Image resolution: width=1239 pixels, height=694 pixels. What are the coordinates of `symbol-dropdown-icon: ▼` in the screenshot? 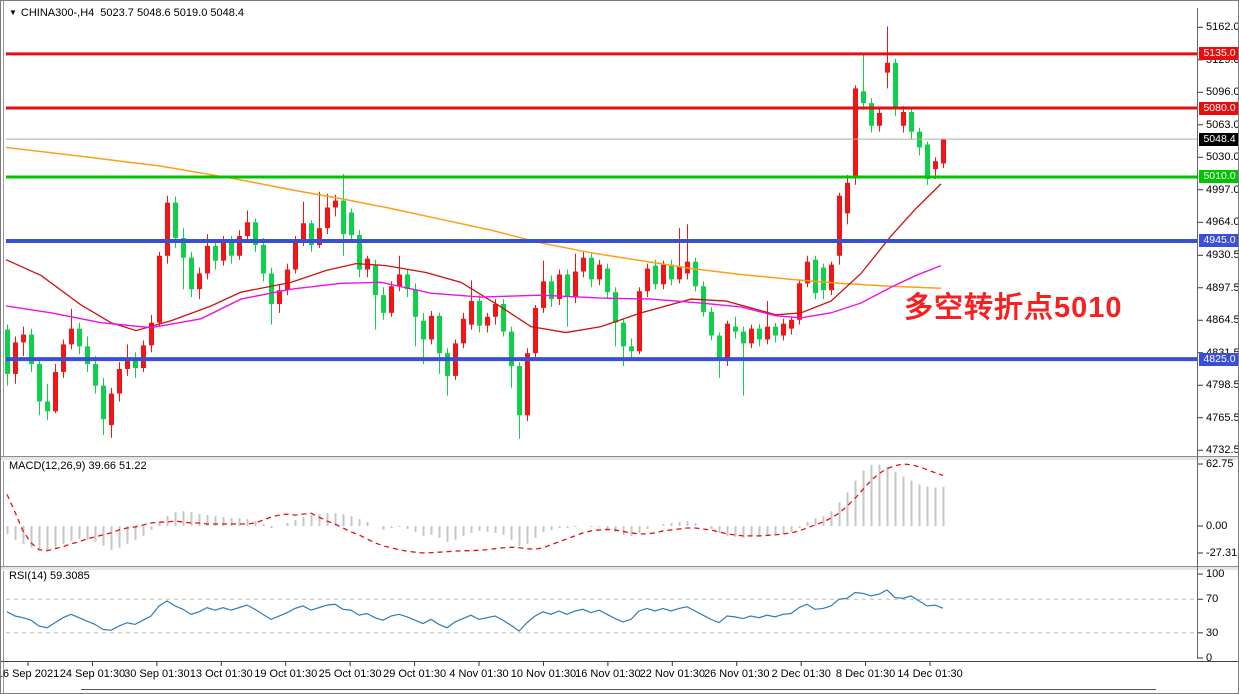 It's located at (13, 12).